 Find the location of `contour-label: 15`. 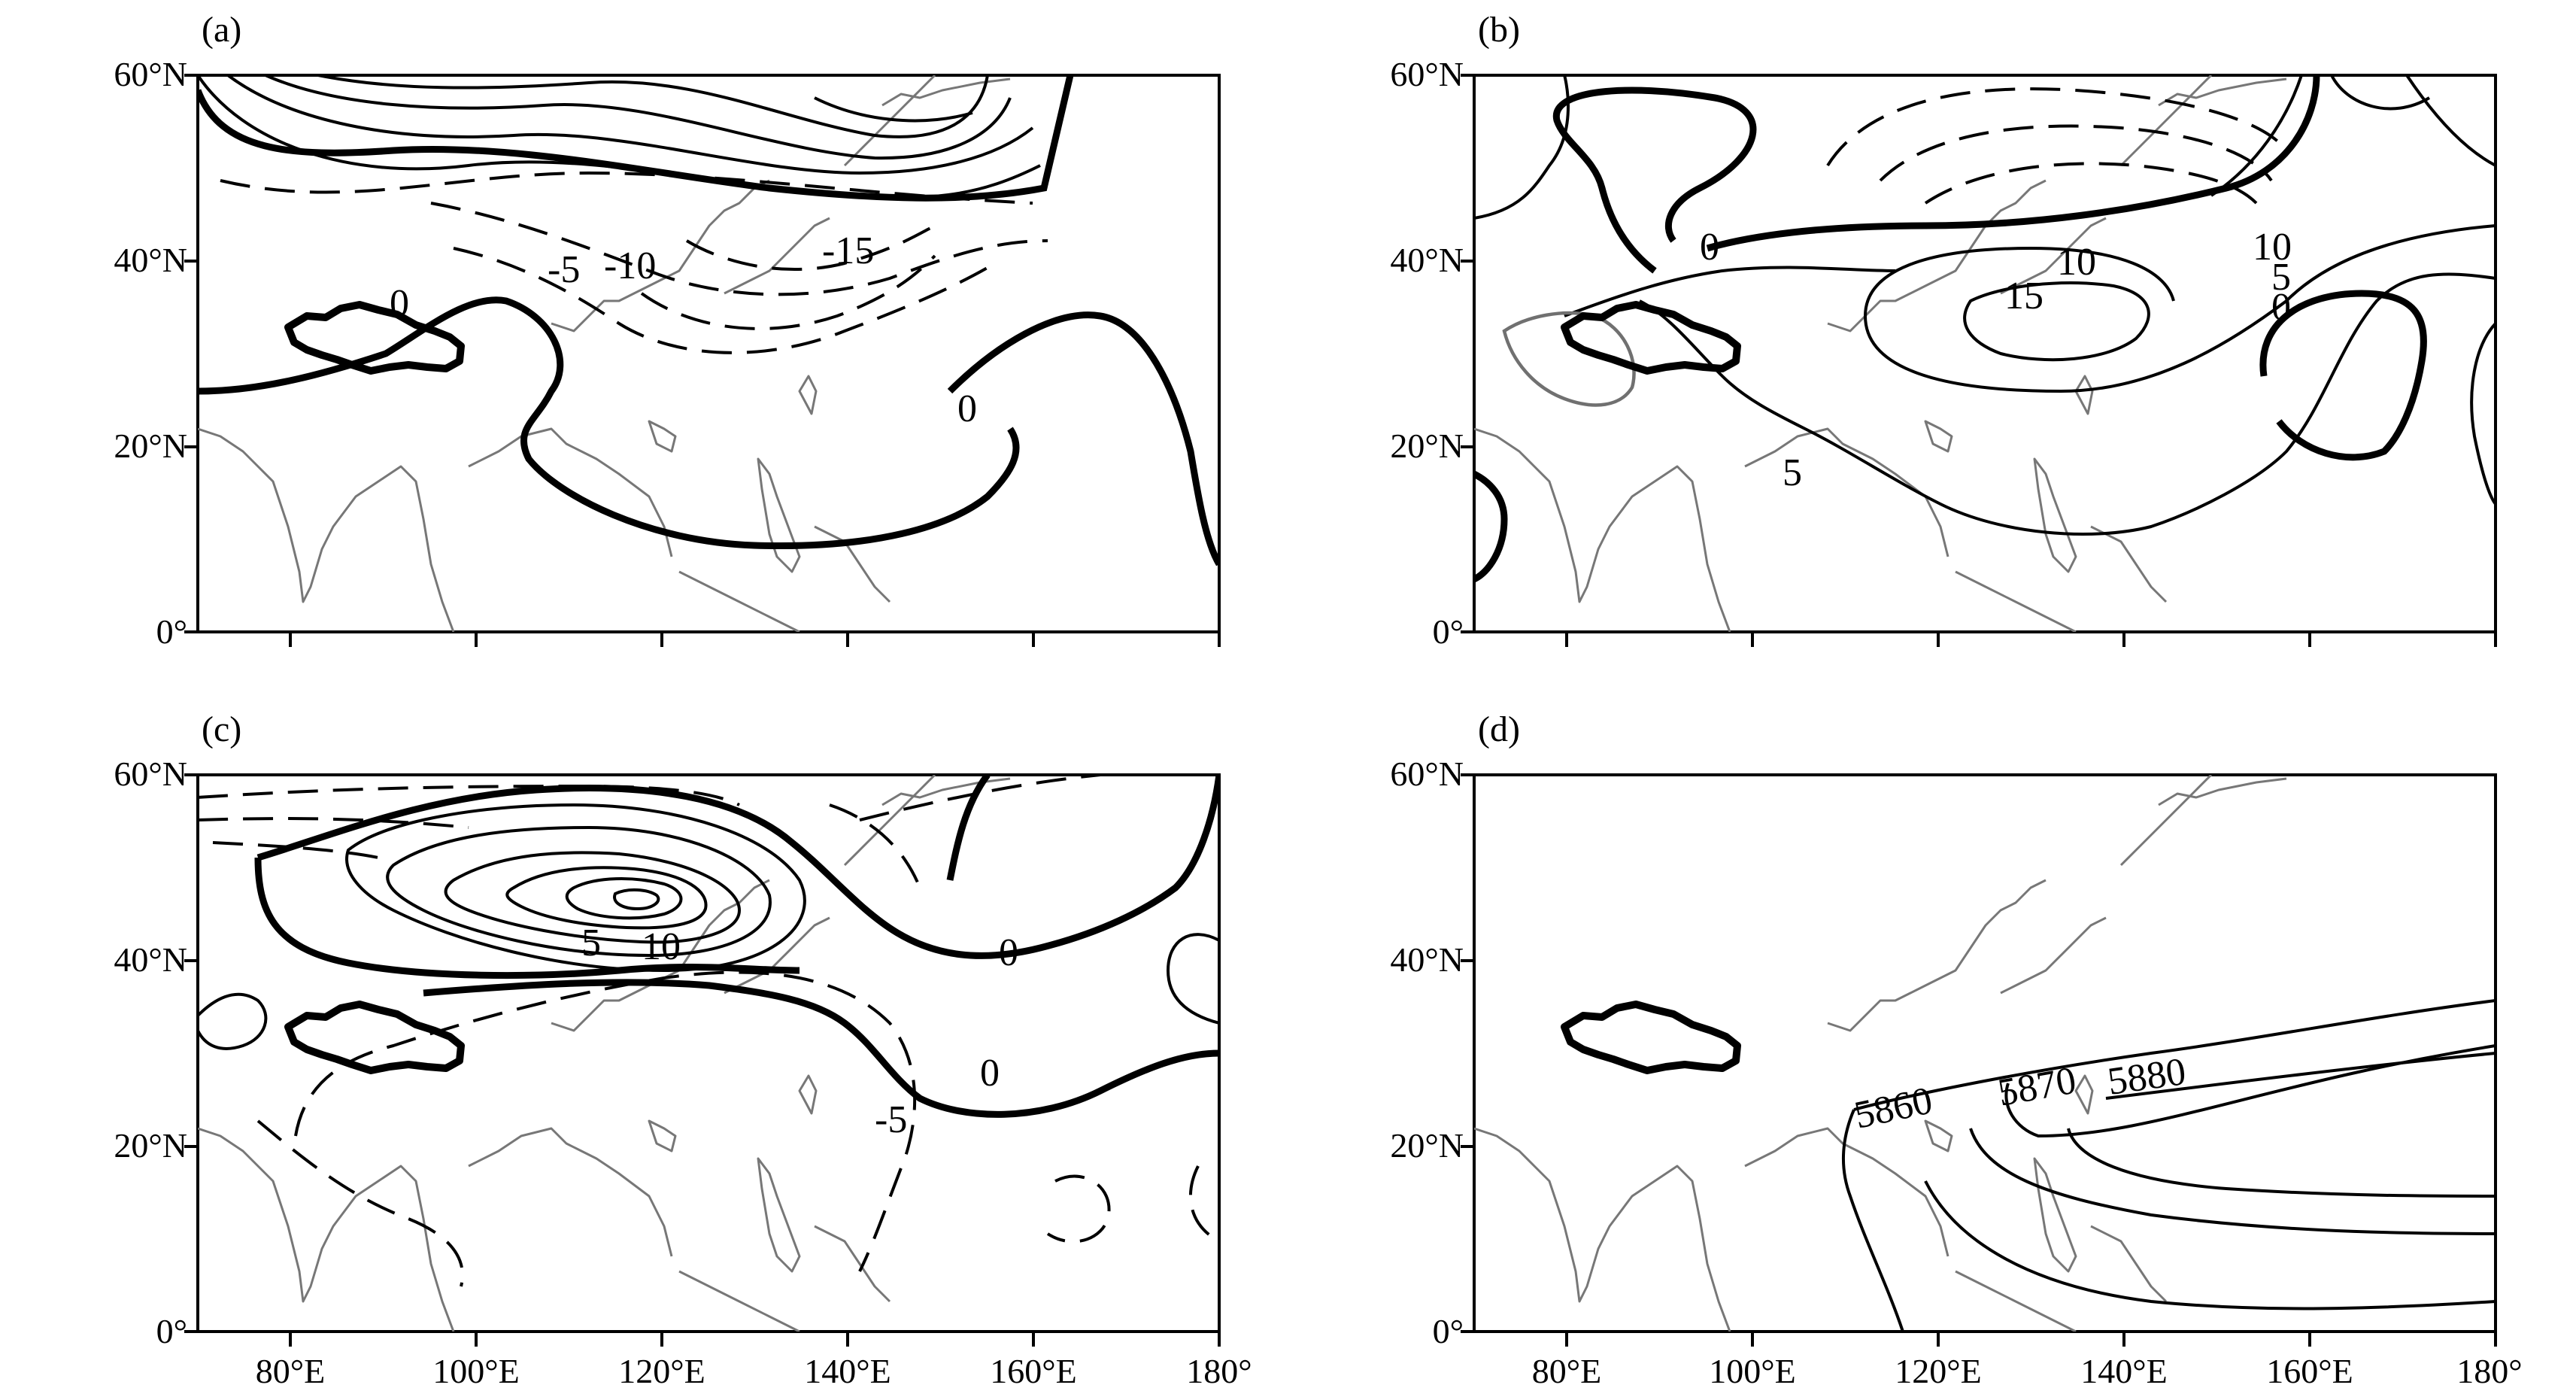

contour-label: 15 is located at coordinates (2024, 296).